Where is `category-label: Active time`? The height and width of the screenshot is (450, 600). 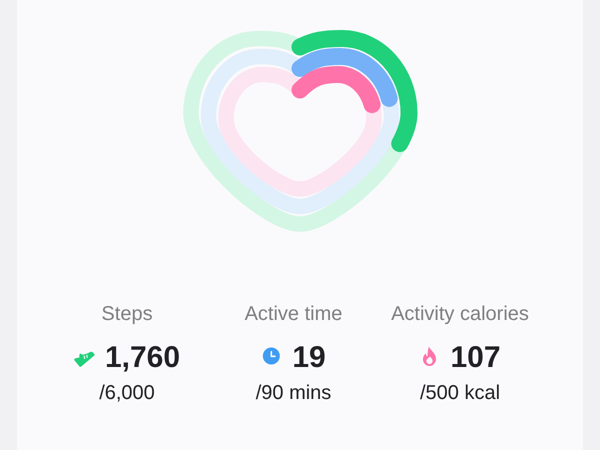
category-label: Active time is located at coordinates (293, 314).